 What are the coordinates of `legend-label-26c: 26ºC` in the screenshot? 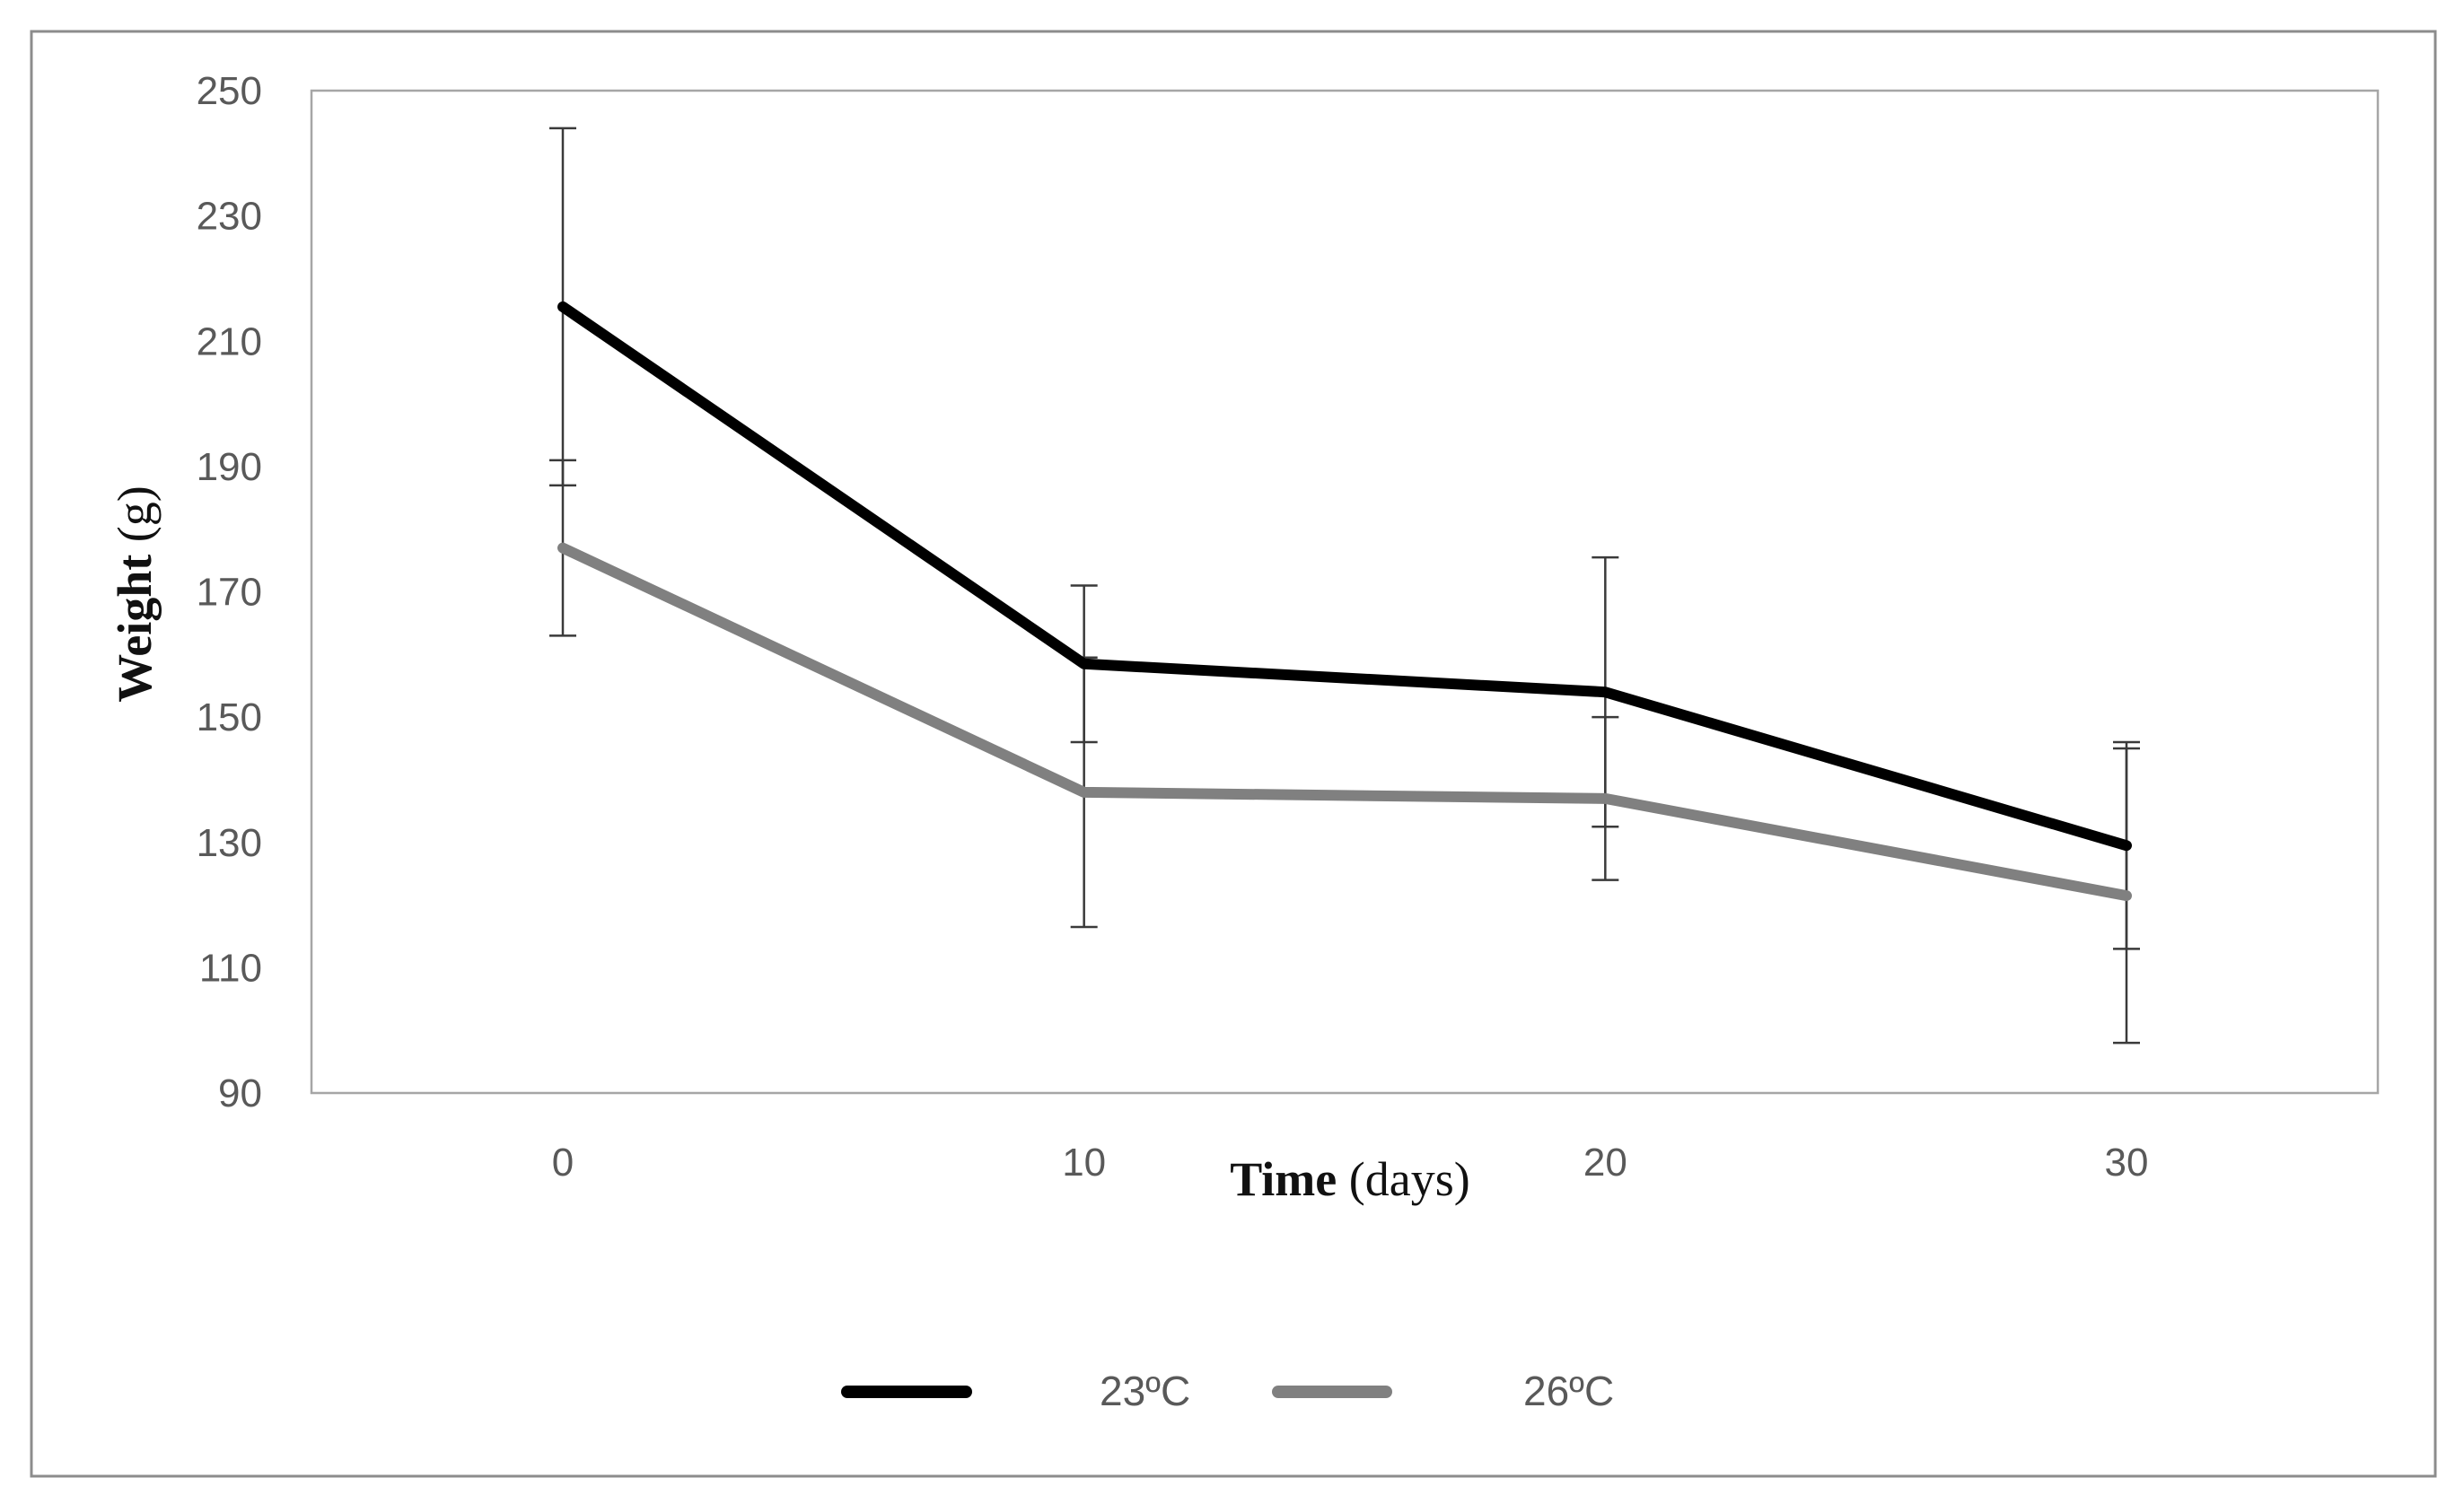 It's located at (1568, 1391).